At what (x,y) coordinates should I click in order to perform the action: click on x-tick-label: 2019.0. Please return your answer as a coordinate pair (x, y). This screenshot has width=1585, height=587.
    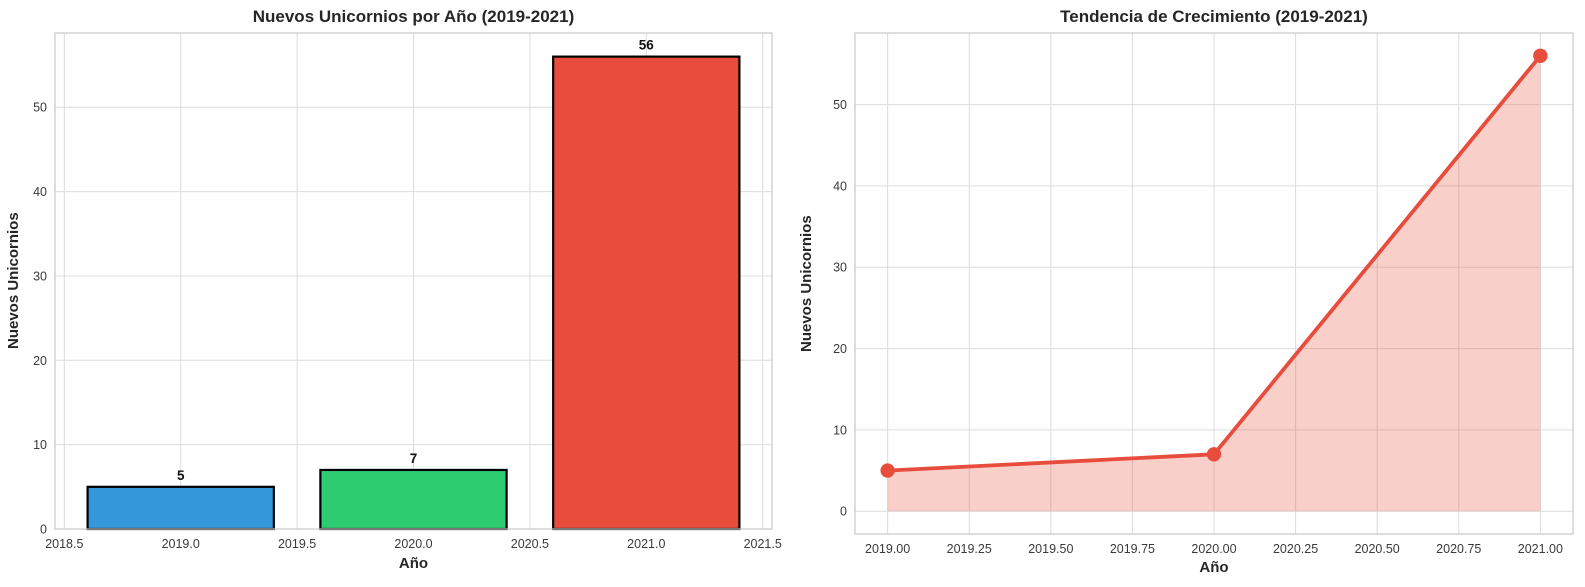
    Looking at the image, I should click on (181, 544).